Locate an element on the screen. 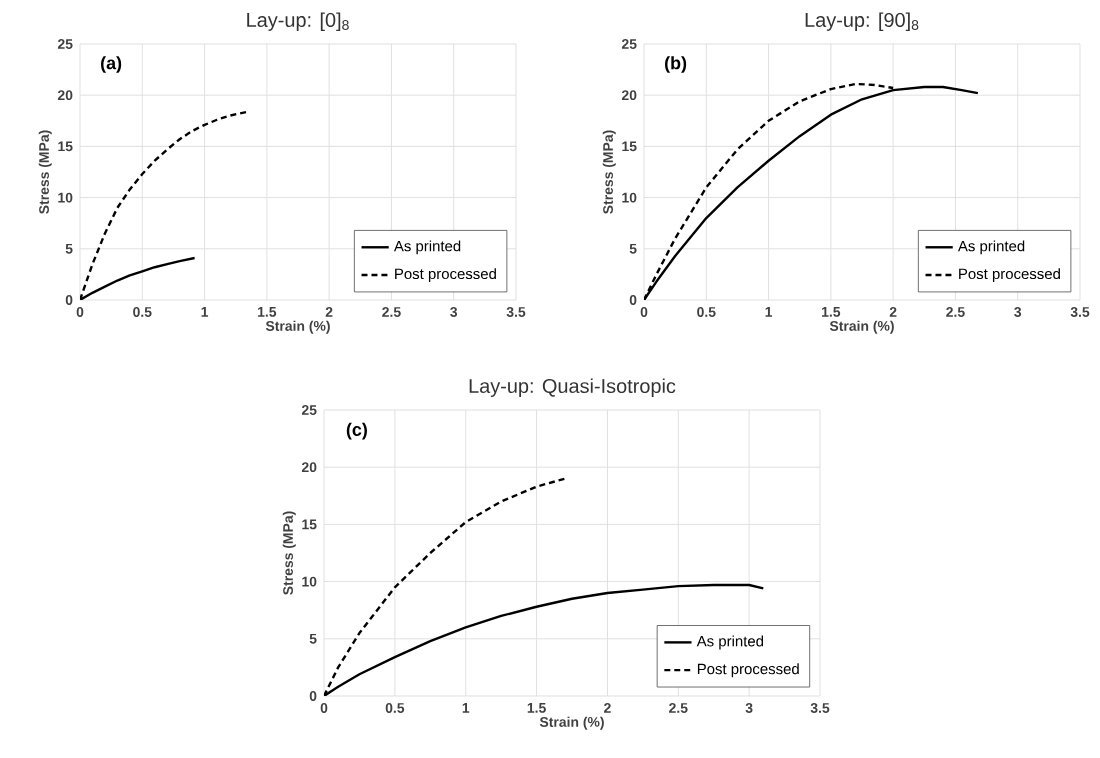 The width and height of the screenshot is (1100, 758). chart-title: Lay-up: Quasi-Isotropic is located at coordinates (572, 387).